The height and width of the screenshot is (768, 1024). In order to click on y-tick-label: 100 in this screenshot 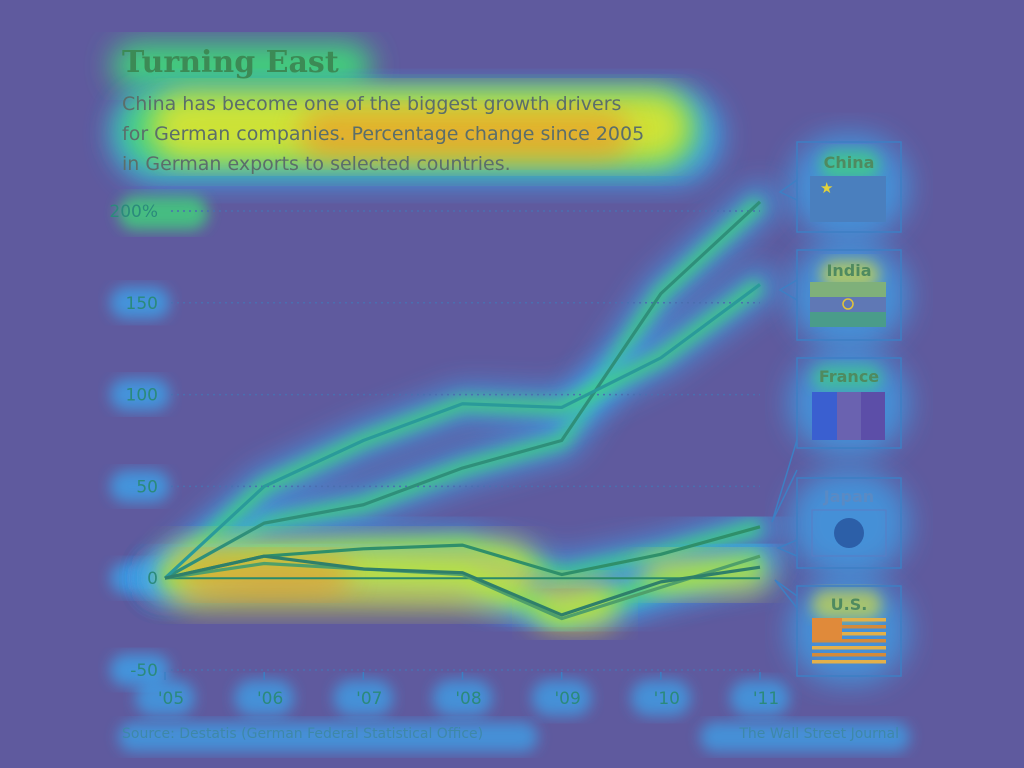, I will do `click(142, 396)`.